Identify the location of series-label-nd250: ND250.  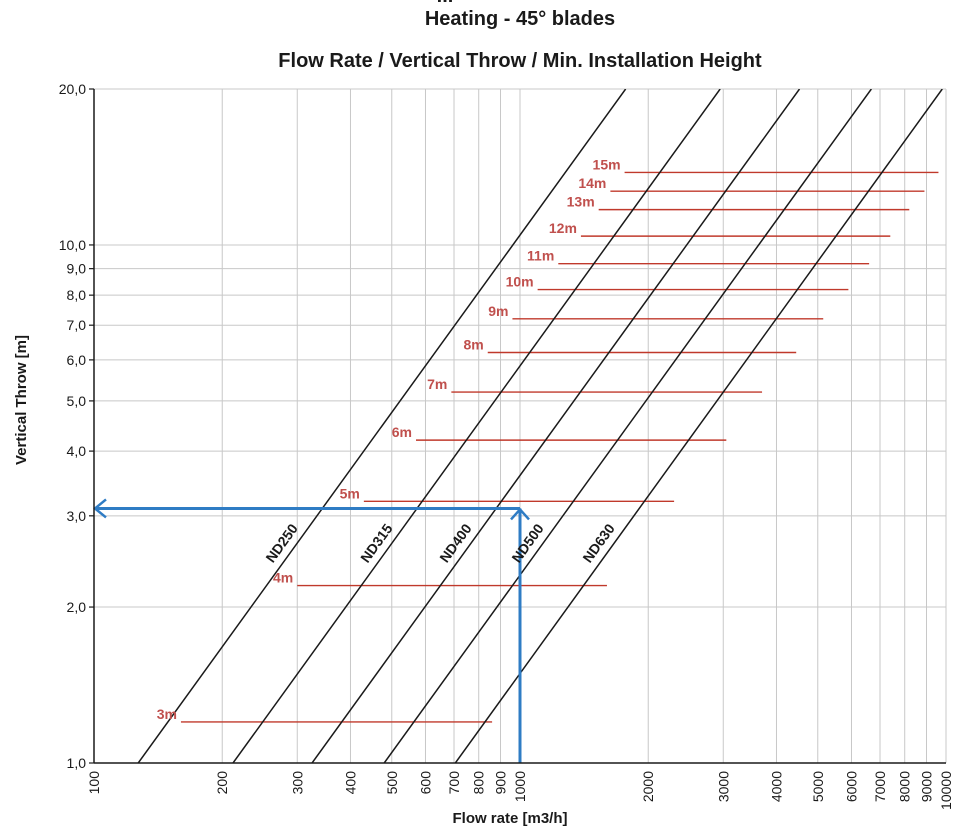
(281, 543).